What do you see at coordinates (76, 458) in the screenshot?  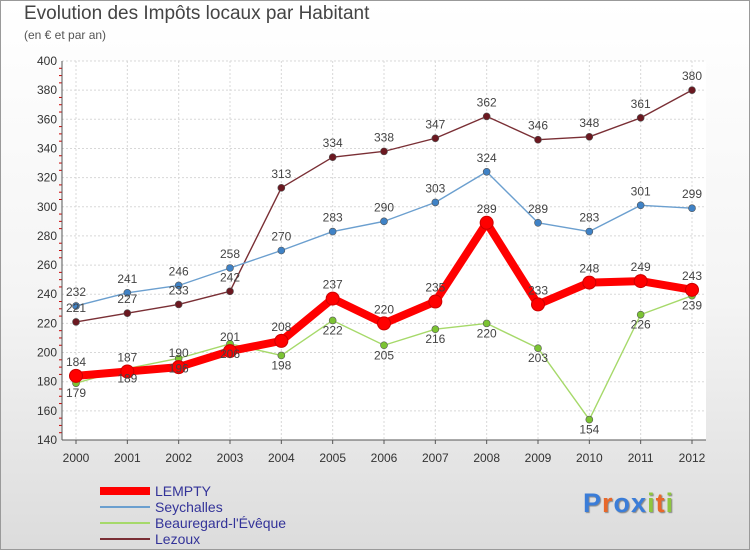 I see `x-tick-label: 2000` at bounding box center [76, 458].